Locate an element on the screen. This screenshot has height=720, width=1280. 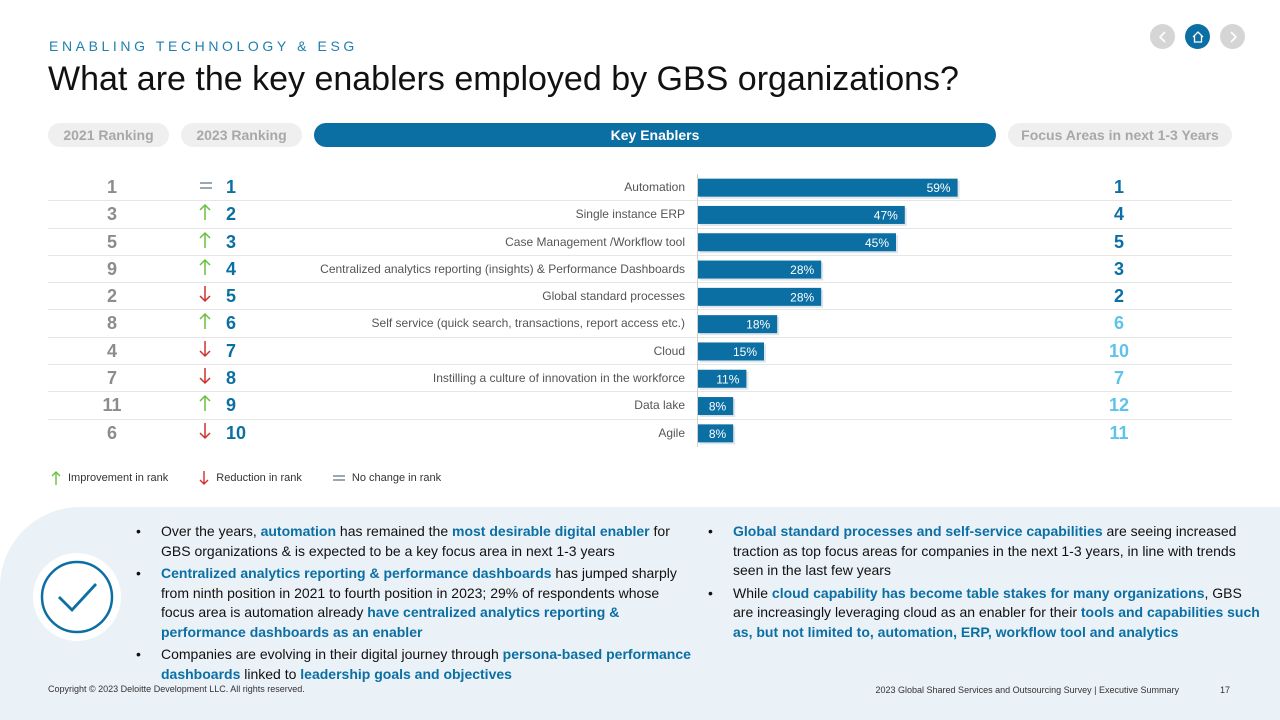
rank-2023: 10 is located at coordinates (236, 432).